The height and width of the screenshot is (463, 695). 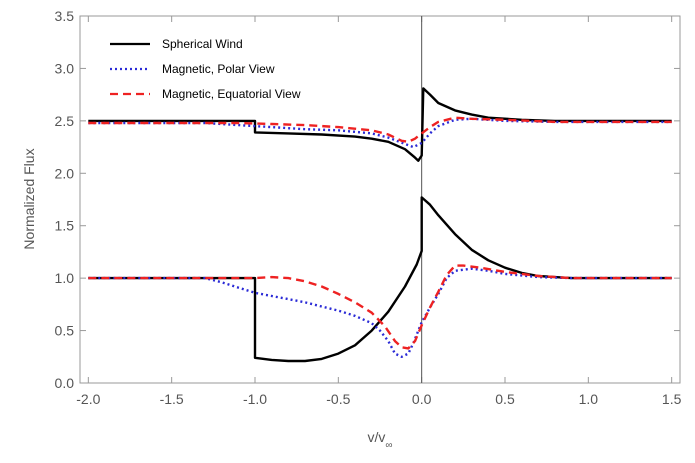 What do you see at coordinates (202, 44) in the screenshot?
I see `legend-label-1: Spherical Wind` at bounding box center [202, 44].